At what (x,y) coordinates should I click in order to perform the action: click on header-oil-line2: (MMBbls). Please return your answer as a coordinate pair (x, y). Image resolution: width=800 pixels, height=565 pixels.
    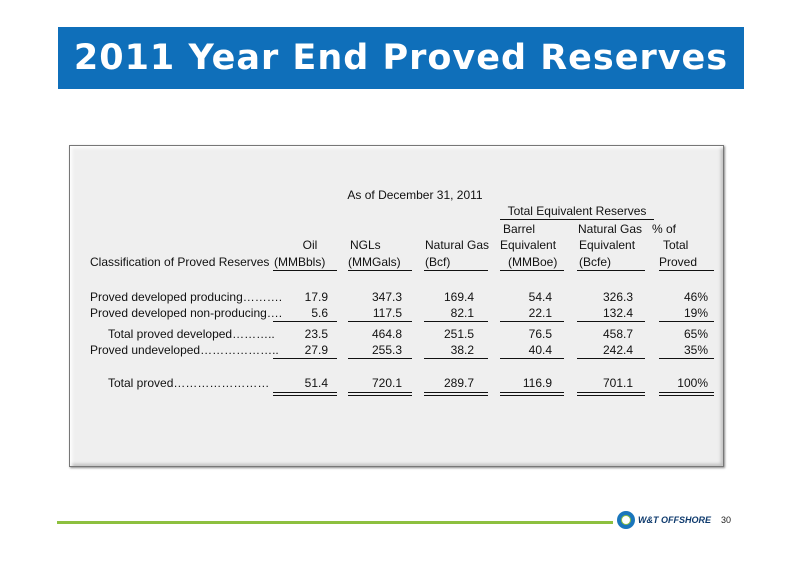
    Looking at the image, I should click on (300, 262).